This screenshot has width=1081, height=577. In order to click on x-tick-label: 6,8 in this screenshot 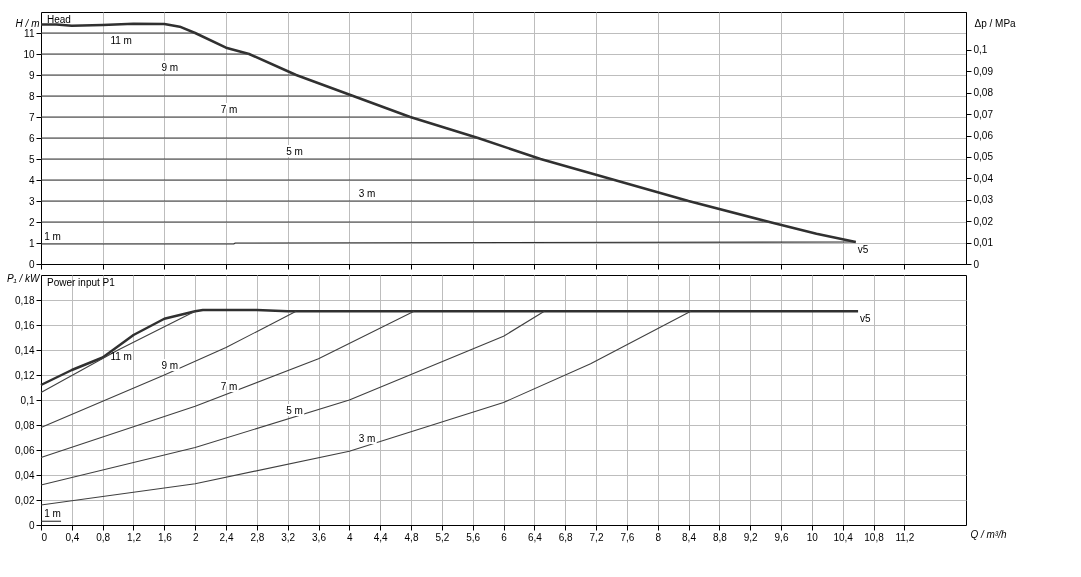, I will do `click(566, 537)`.